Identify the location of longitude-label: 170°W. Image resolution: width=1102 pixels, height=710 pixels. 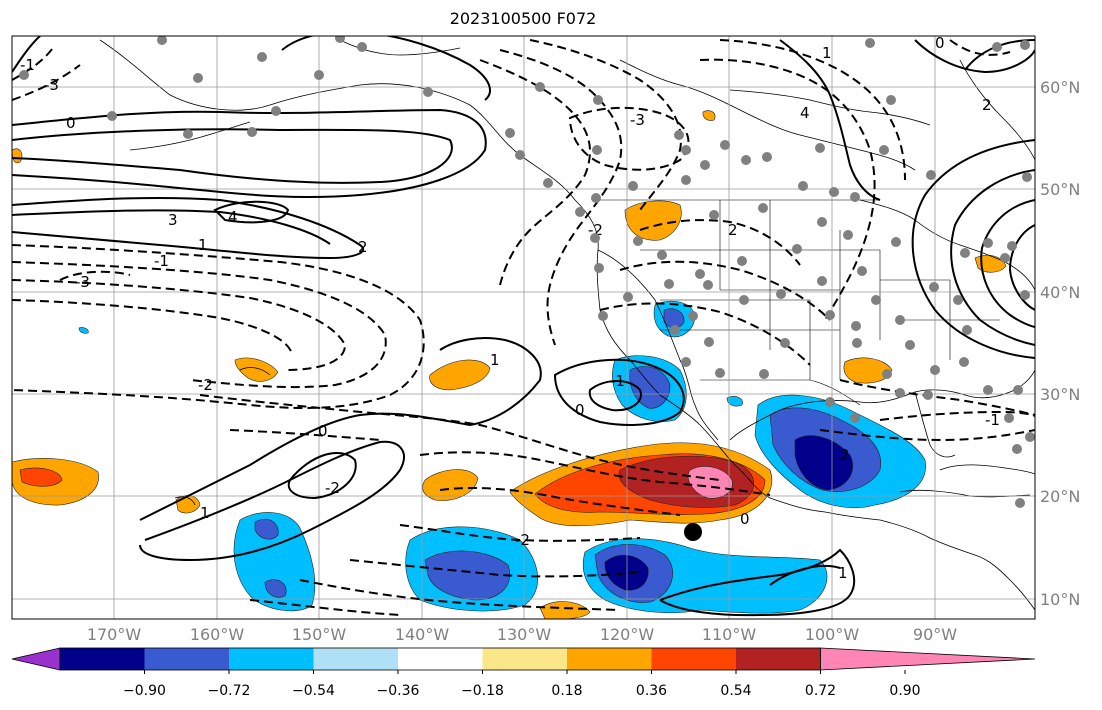
(114, 634).